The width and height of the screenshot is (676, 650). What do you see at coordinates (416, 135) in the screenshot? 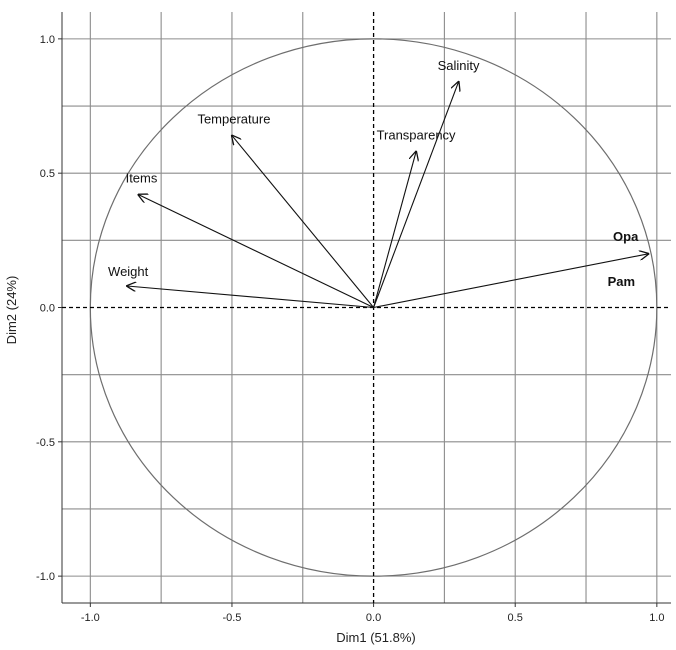
I see `label-transparency: Transparency` at bounding box center [416, 135].